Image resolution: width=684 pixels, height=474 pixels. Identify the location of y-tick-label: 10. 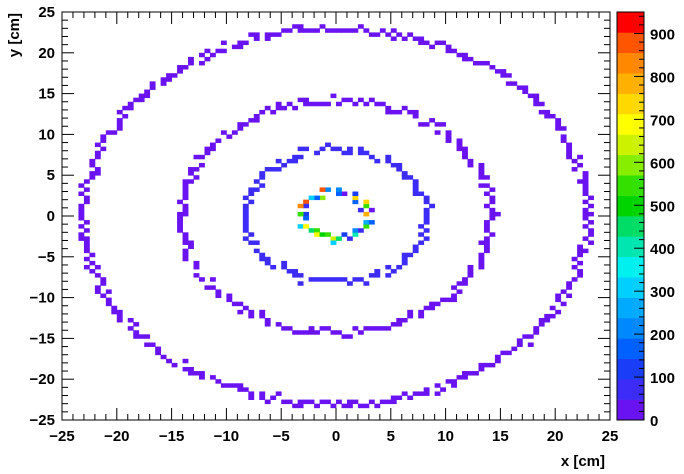
(46, 134).